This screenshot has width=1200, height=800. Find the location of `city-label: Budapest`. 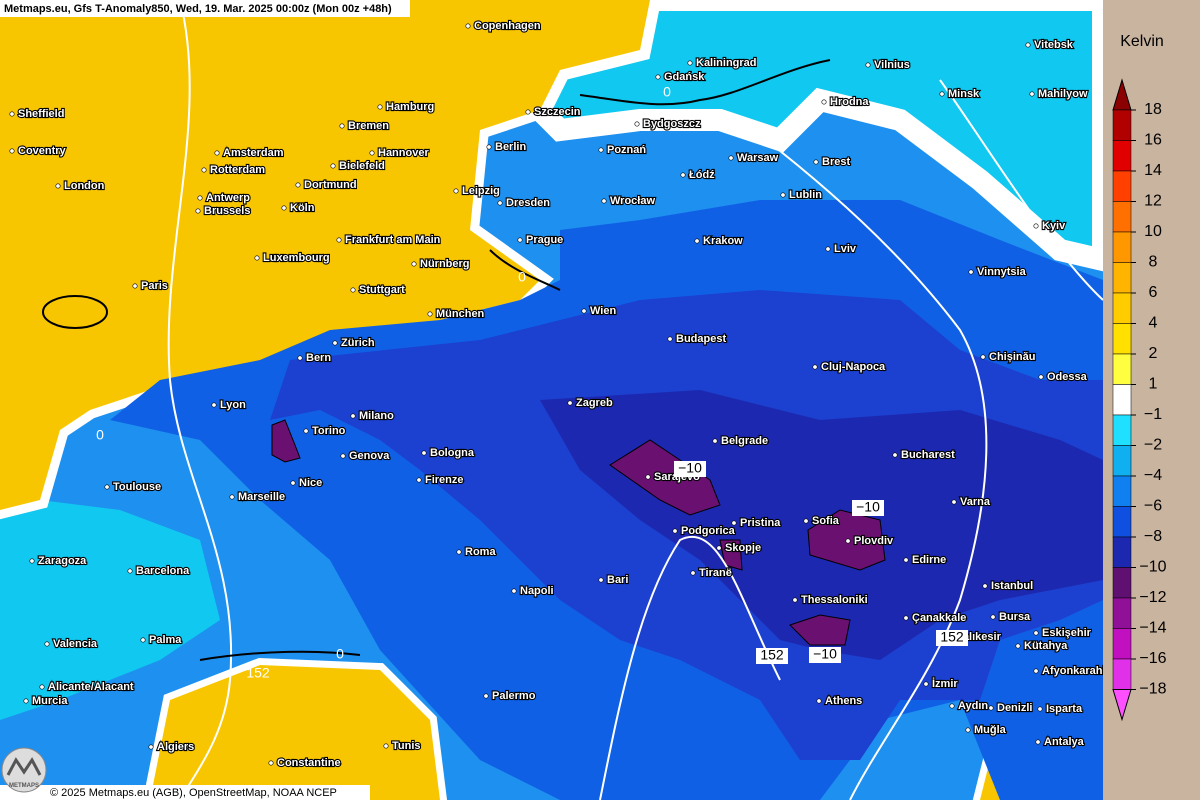

city-label: Budapest is located at coordinates (701, 339).